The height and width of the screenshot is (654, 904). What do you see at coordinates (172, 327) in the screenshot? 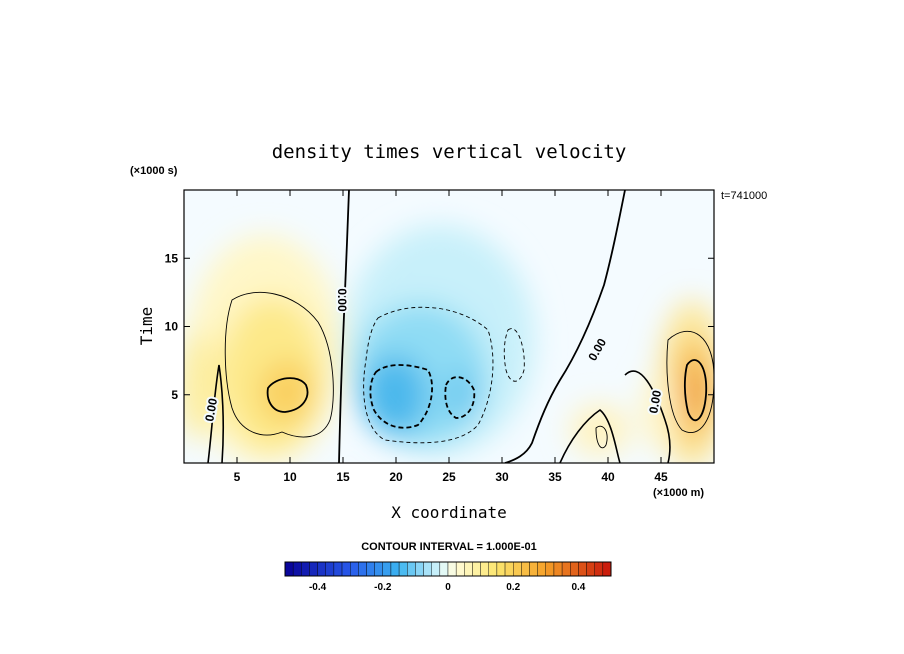
I see `y-tick-label: 10` at bounding box center [172, 327].